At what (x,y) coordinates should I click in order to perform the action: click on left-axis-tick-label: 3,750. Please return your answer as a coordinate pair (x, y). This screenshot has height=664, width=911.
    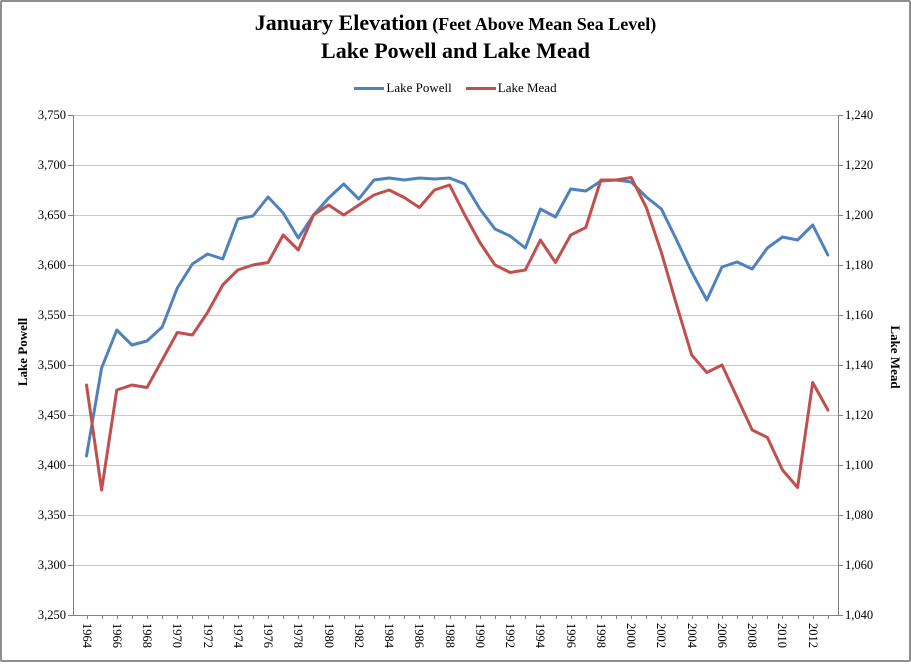
    Looking at the image, I should click on (51, 115).